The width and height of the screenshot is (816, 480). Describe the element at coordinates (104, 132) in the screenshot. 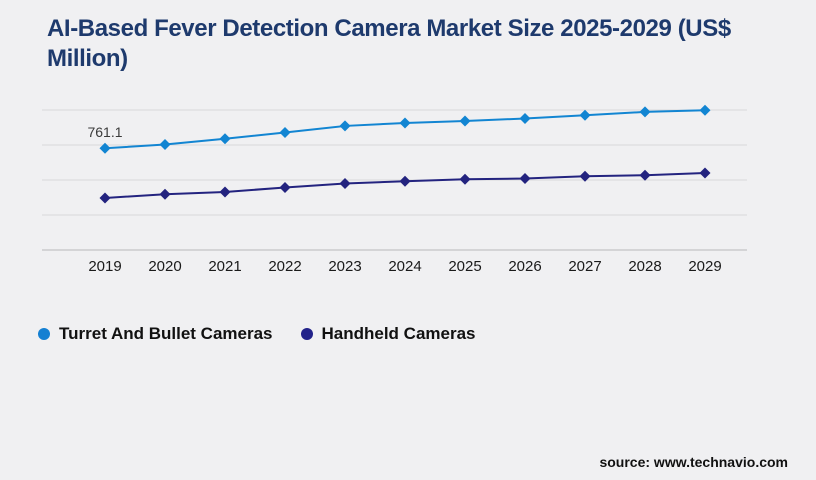

I see `data-point-label: 761.1` at that location.